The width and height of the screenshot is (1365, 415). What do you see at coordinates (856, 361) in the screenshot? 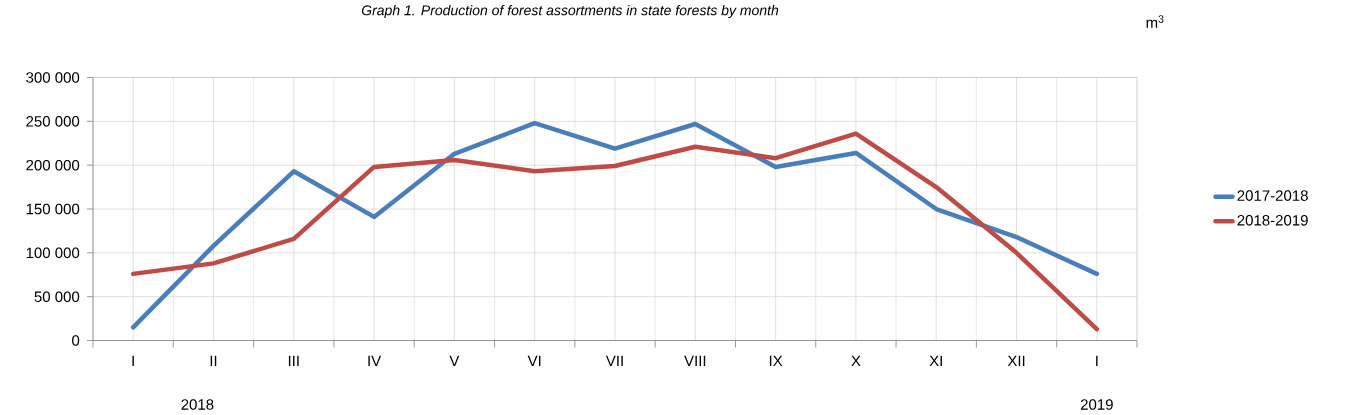
I see `x-tick-label: X` at bounding box center [856, 361].